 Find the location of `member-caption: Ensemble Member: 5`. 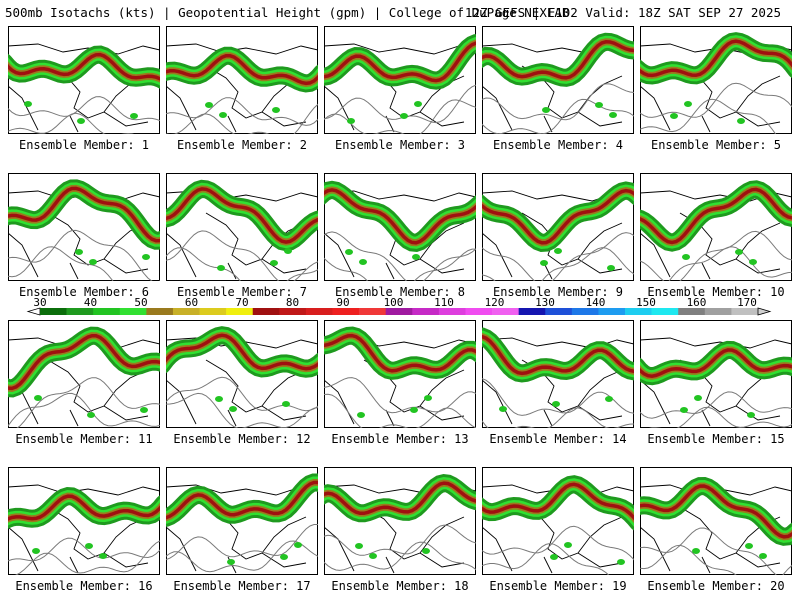

member-caption: Ensemble Member: 5 is located at coordinates (716, 145).